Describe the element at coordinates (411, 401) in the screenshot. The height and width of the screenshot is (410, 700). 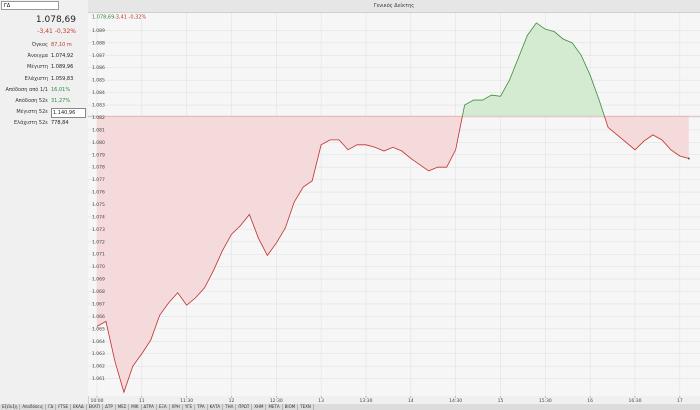
I see `x-tick-label: 14` at that location.